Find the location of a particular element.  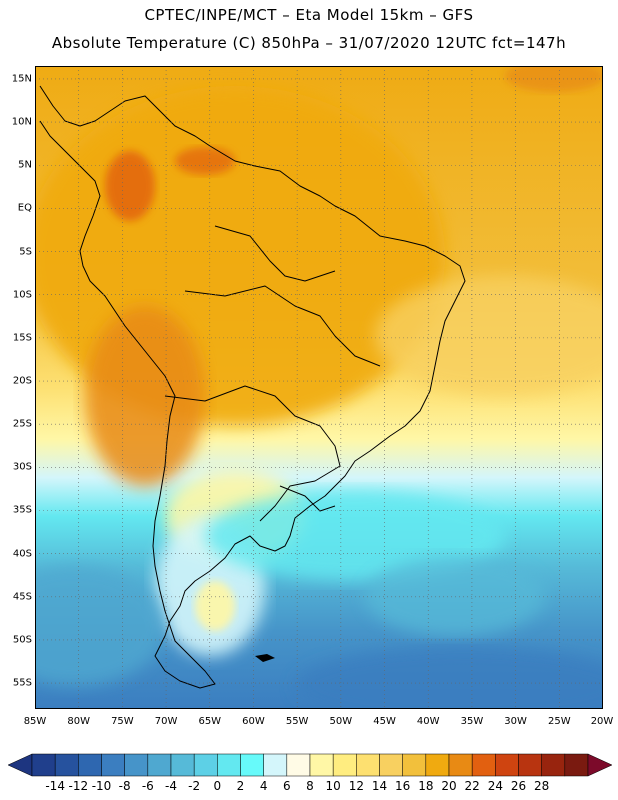

colorbar-tick-label: 12 is located at coordinates (356, 786).